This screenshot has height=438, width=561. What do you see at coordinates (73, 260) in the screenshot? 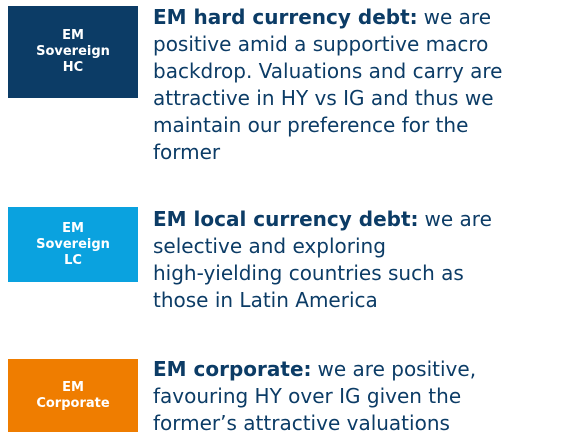
I see `badge-label: LC` at bounding box center [73, 260].